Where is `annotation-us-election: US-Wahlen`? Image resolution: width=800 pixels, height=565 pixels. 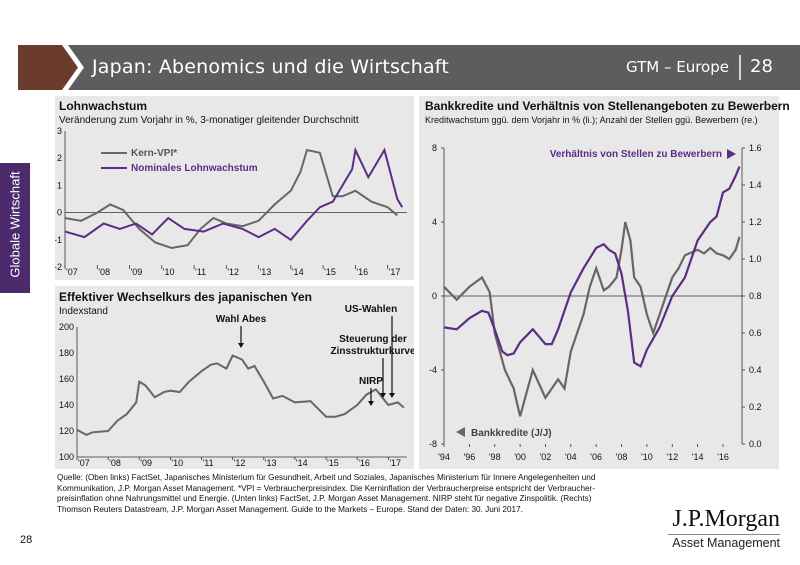
annotation-us-election: US-Wahlen is located at coordinates (371, 309).